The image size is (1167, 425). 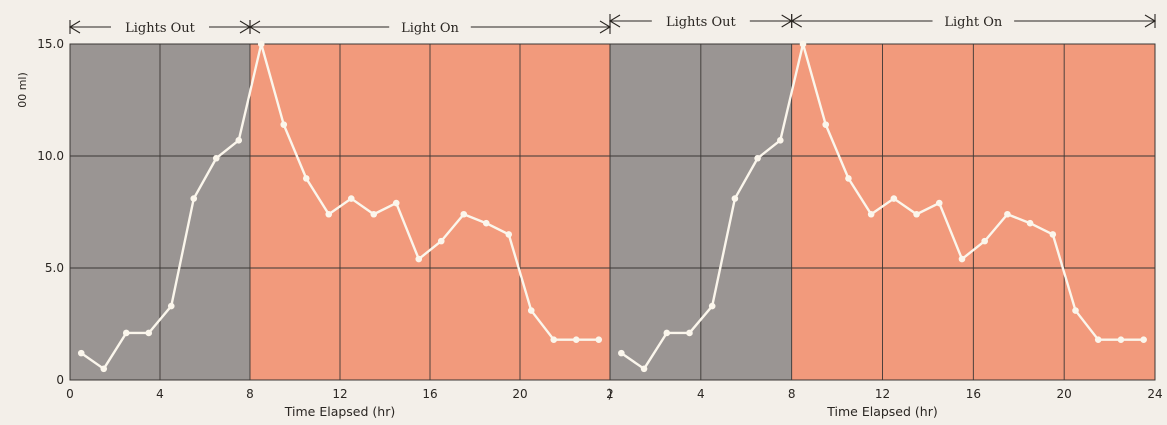 What do you see at coordinates (70, 394) in the screenshot?
I see `x-tick-label: 0` at bounding box center [70, 394].